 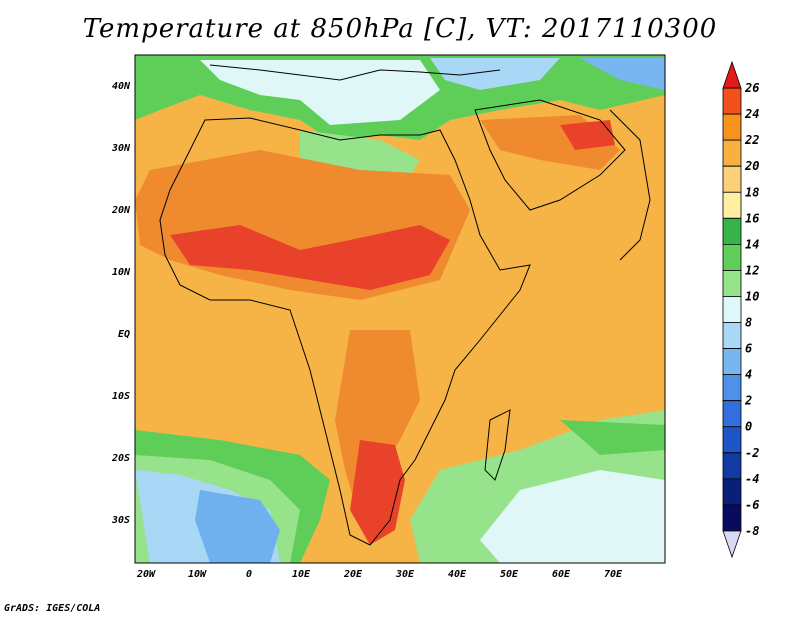 I want to click on lon-label-60e: 60E, so click(x=561, y=574).